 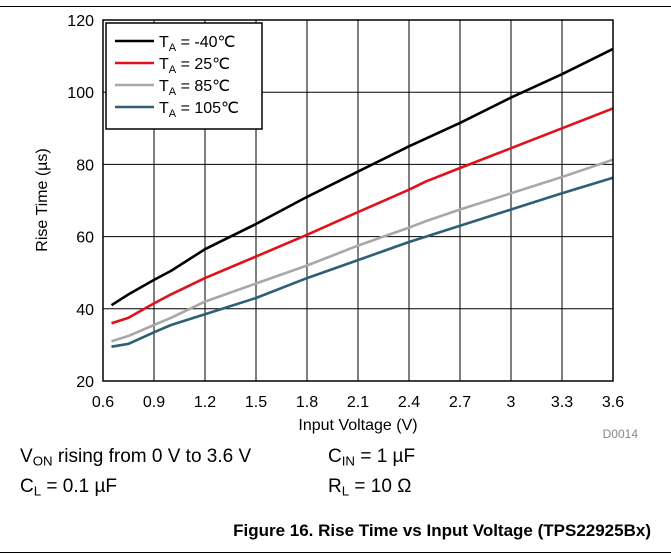 I want to click on y-tick-label: 60, so click(x=85, y=238).